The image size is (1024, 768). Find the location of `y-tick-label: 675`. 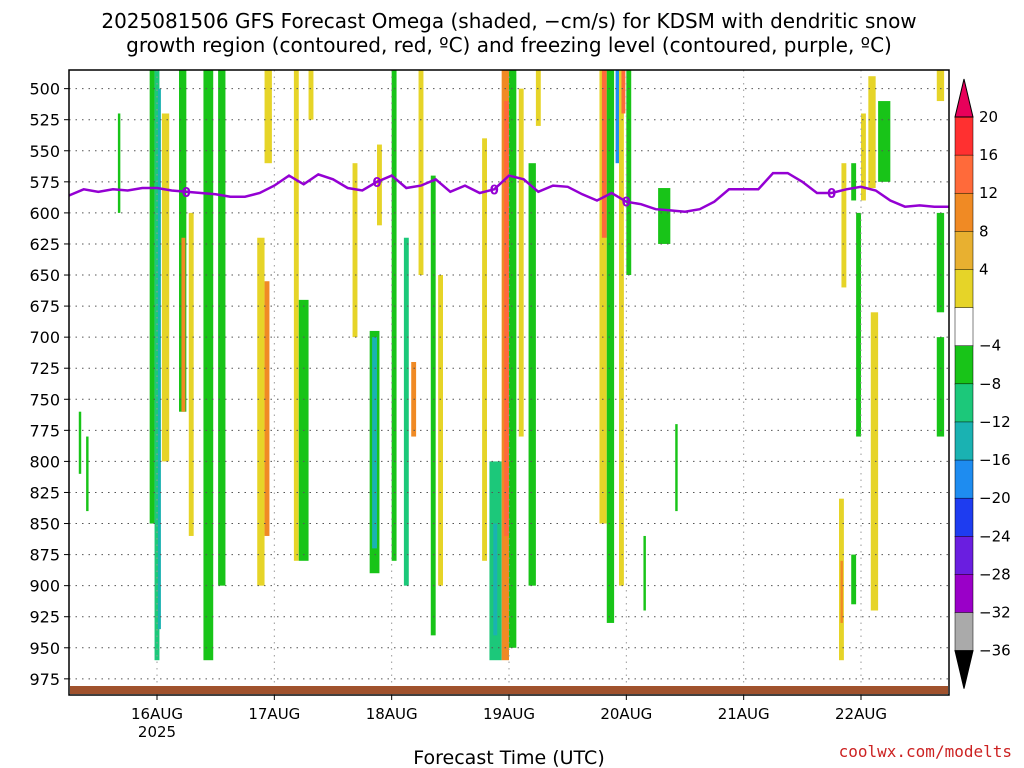

y-tick-label: 675 is located at coordinates (44, 306).